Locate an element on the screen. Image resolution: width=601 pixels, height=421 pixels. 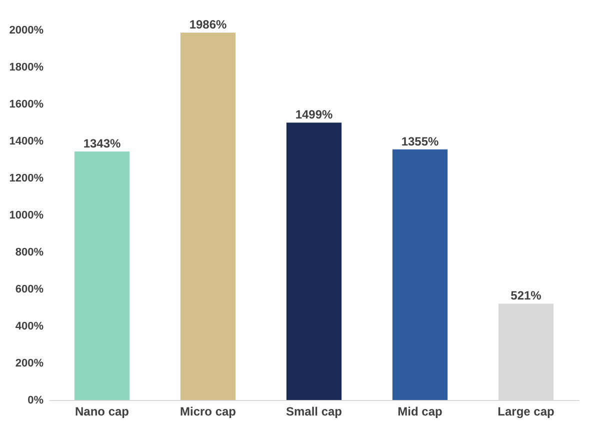
y-tick-label: 1200% is located at coordinates (26, 178).